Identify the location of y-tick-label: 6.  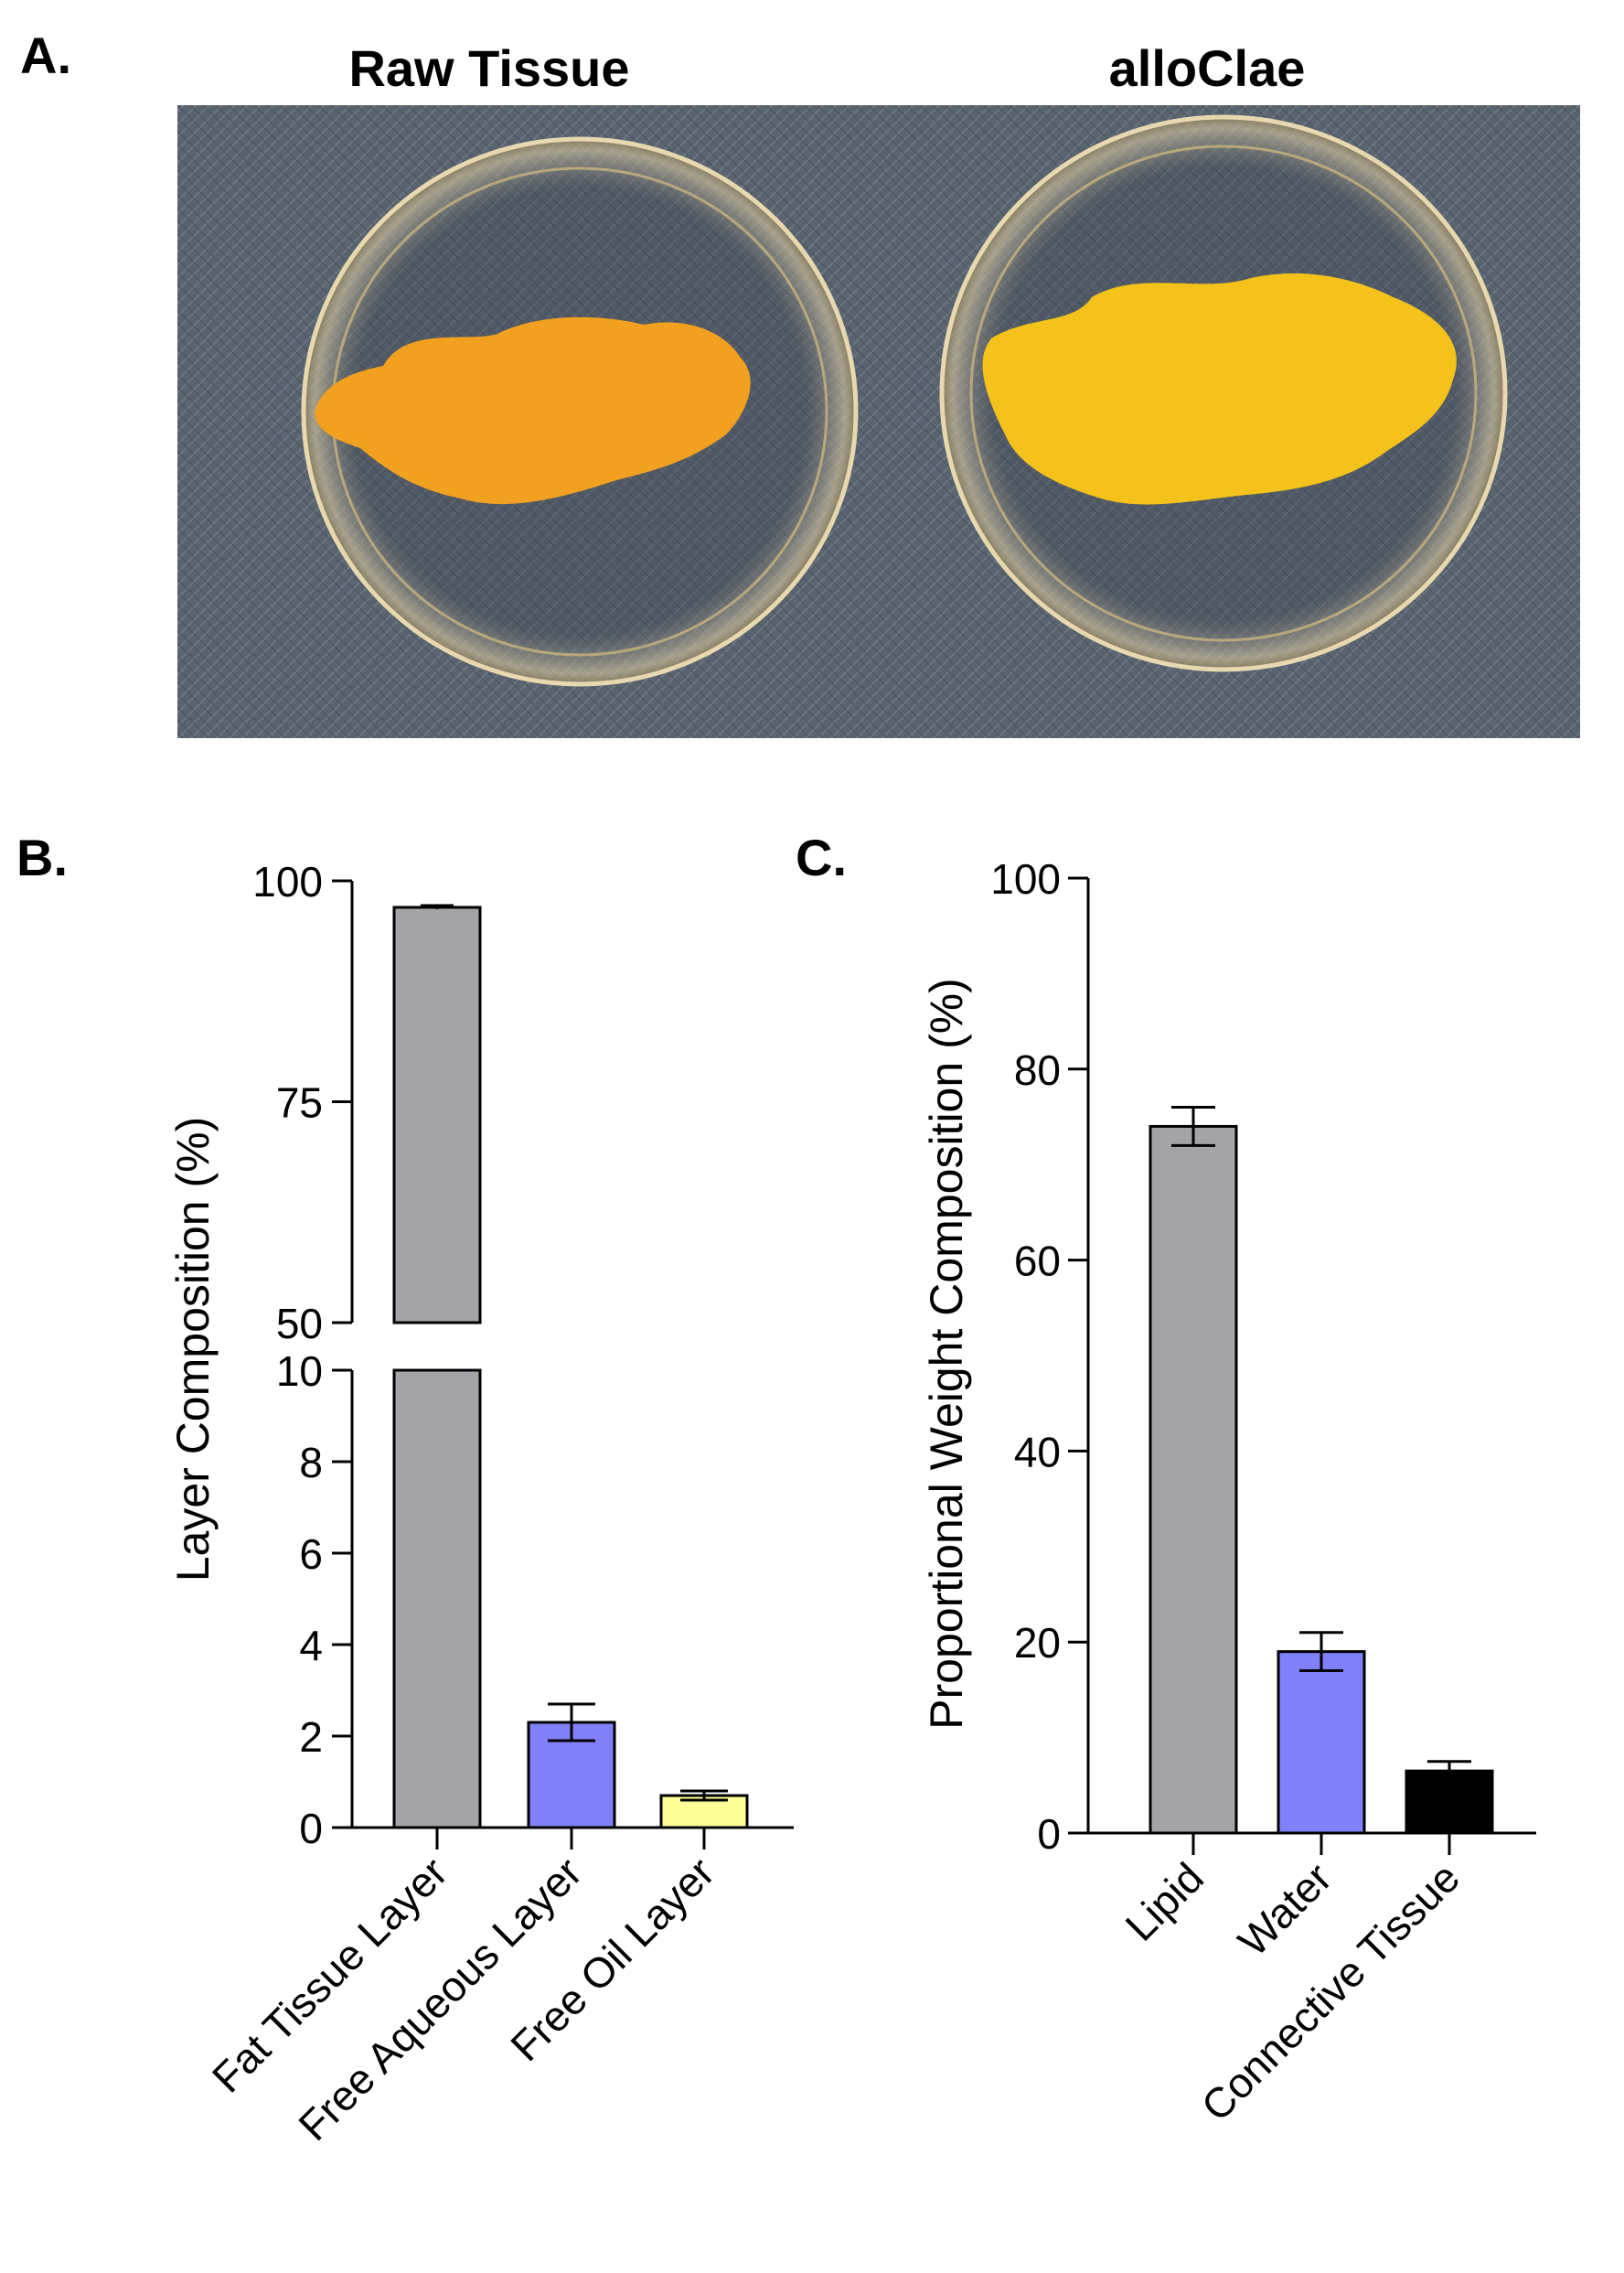
(311, 1554).